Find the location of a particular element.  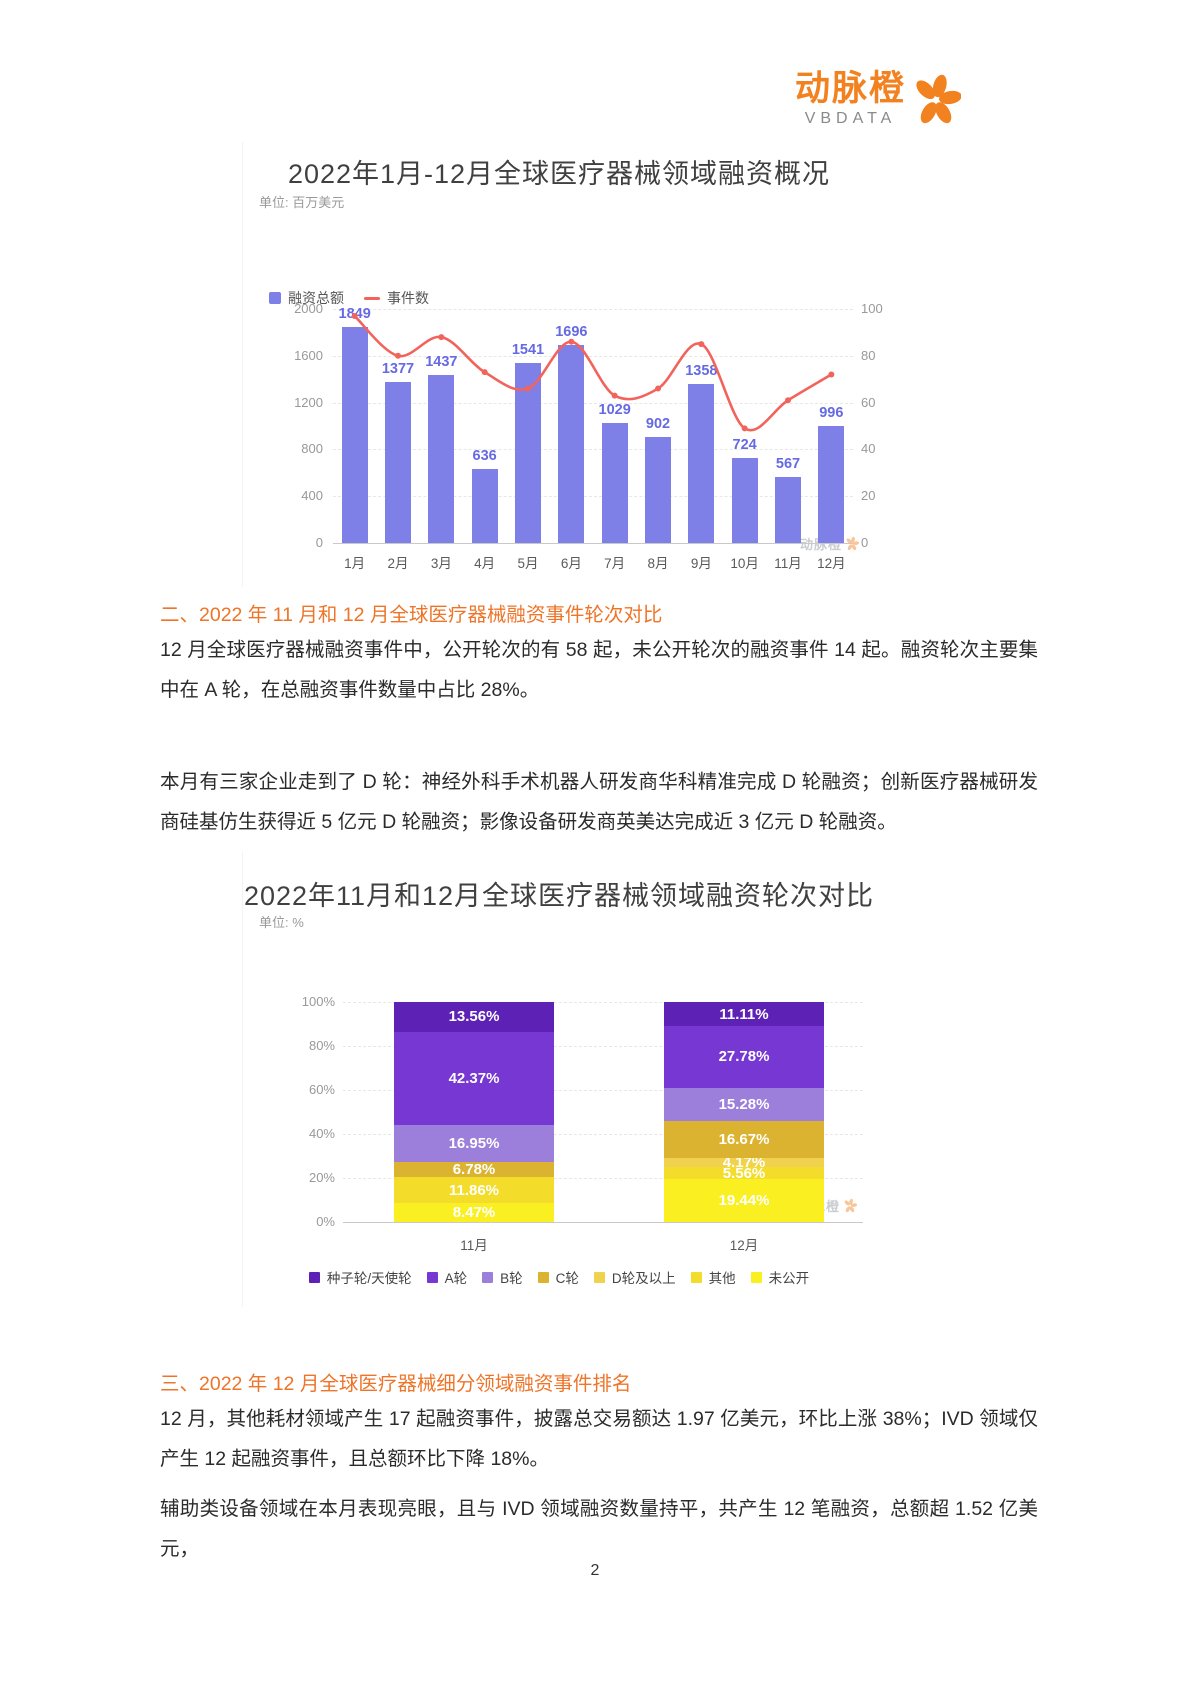

segment-B轮: 15.28% is located at coordinates (744, 1104).